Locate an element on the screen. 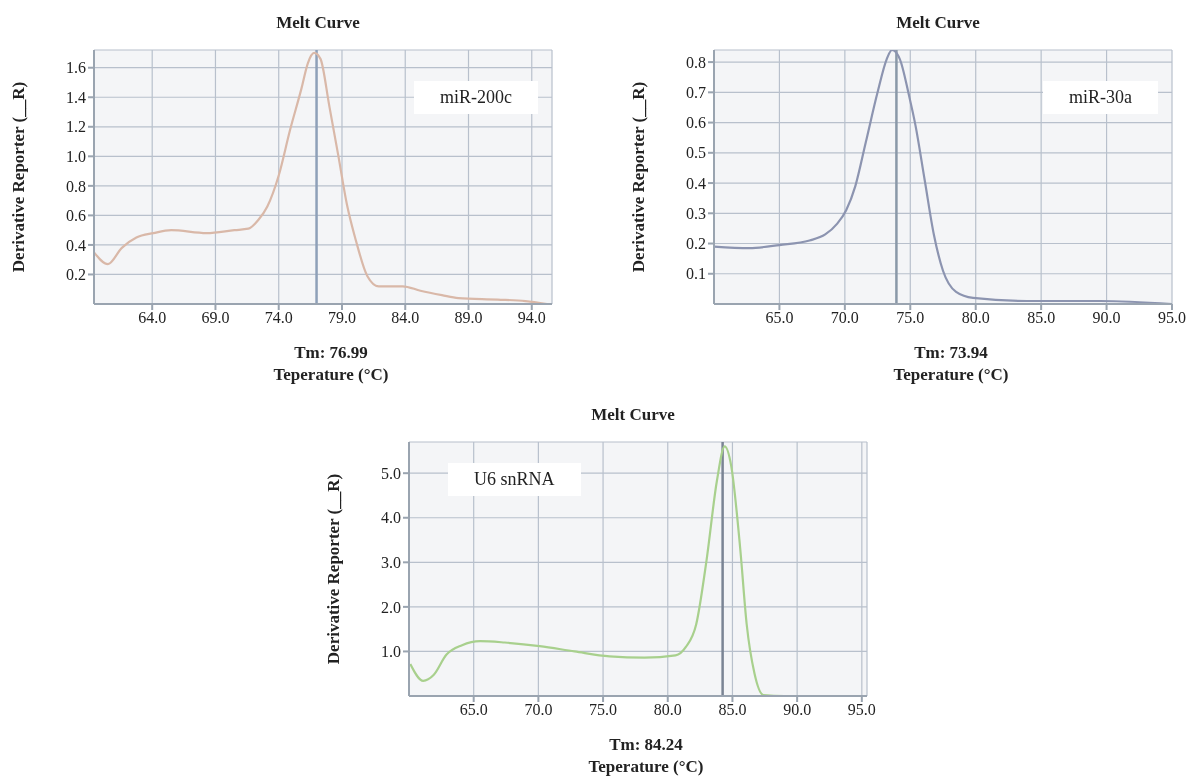  text: Tm: 84.24 is located at coordinates (646, 745).